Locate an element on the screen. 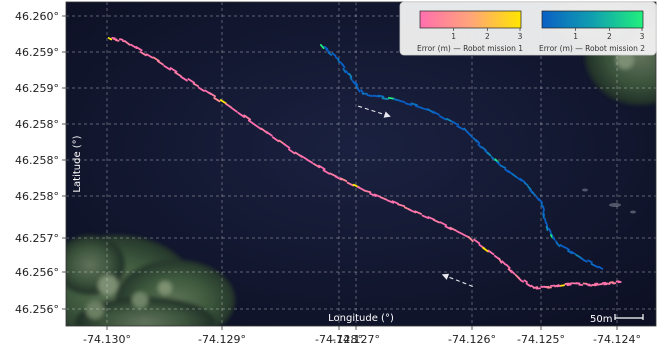  y-axis-label: Latitude (°) is located at coordinates (77, 163).